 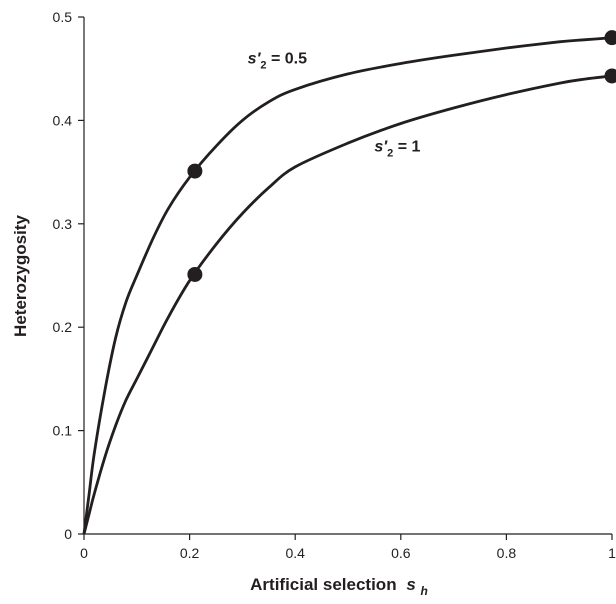 I want to click on y-tick-label: 0.1, so click(x=63, y=431).